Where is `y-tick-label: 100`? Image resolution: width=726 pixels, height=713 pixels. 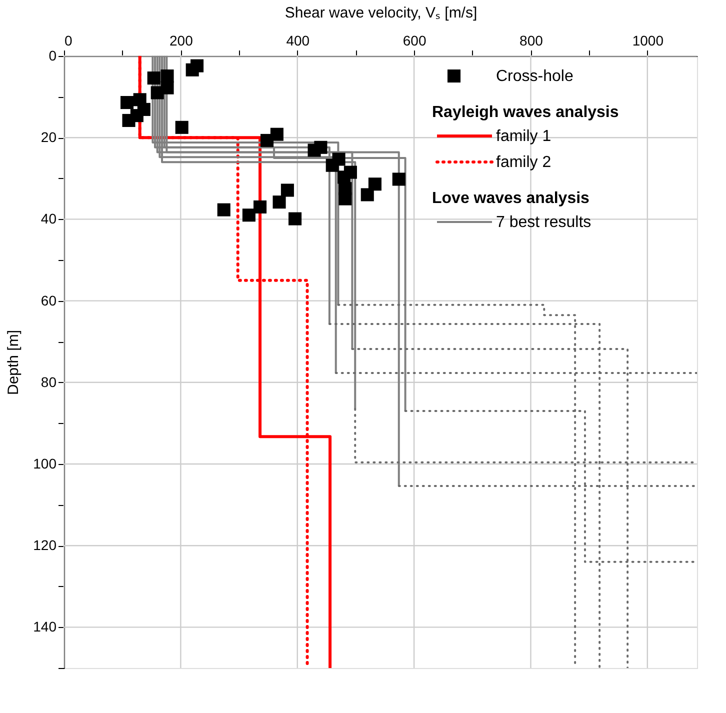 y-tick-label: 100 is located at coordinates (45, 464).